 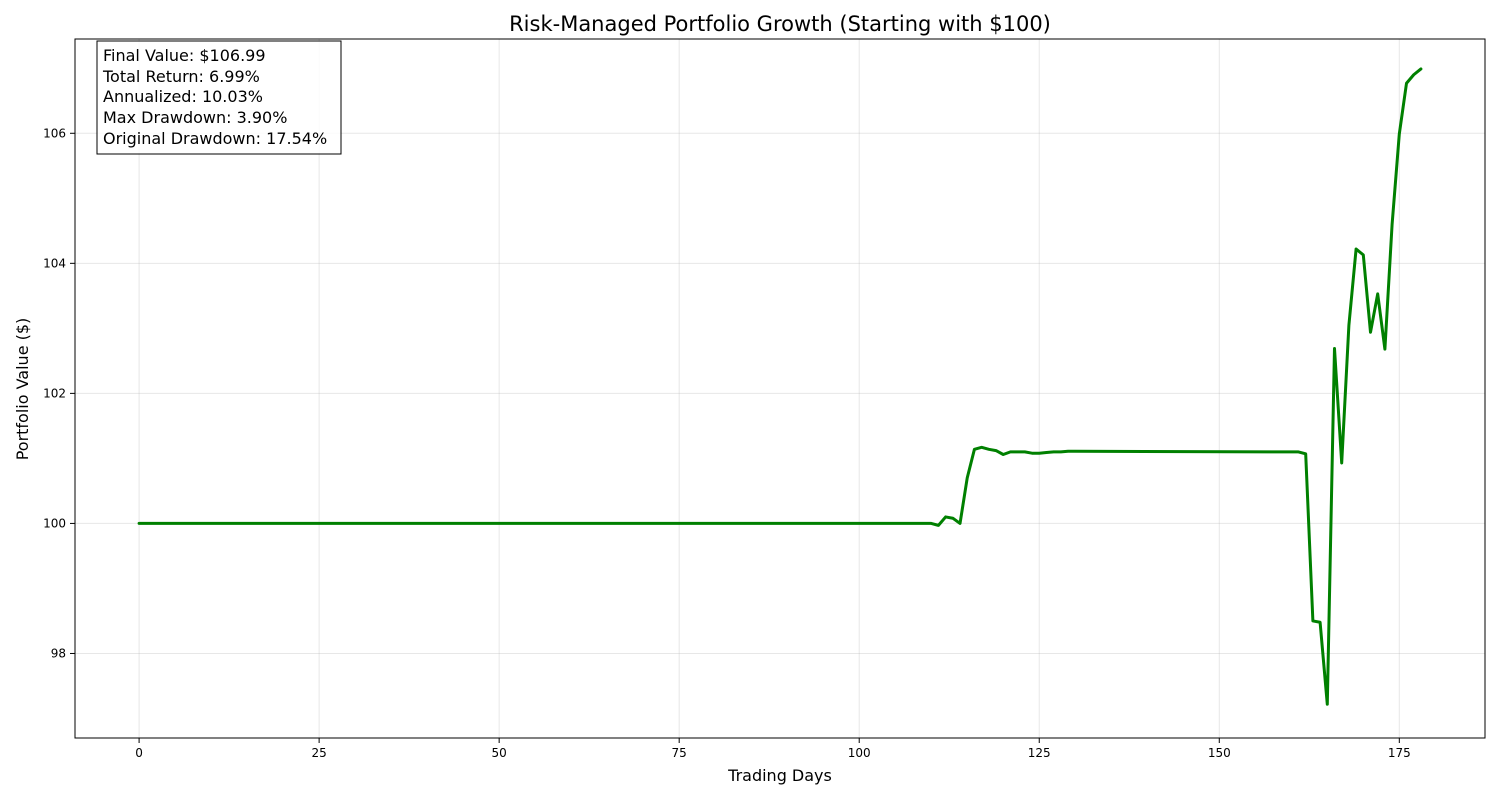 What do you see at coordinates (184, 55) in the screenshot?
I see `stats-final-value: Final Value: $106.99` at bounding box center [184, 55].